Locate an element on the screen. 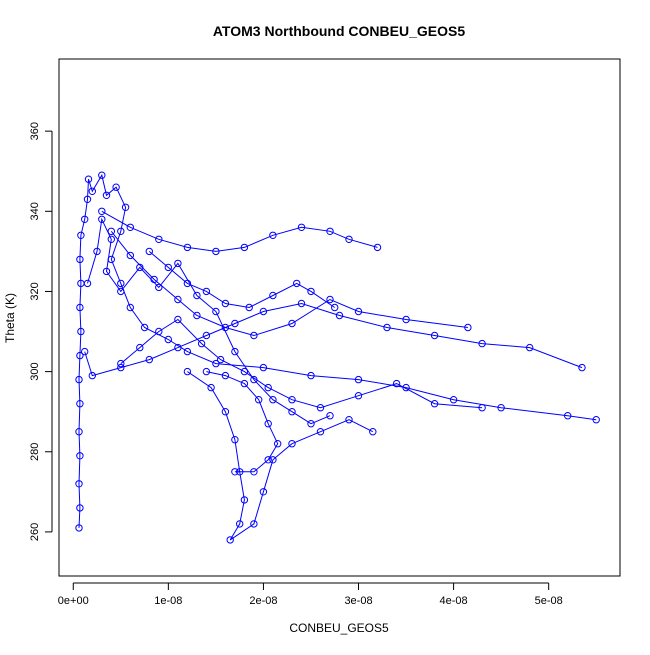 The height and width of the screenshot is (655, 650). y-axis: 260 280 300 320 340 360 is located at coordinates (41, 331).